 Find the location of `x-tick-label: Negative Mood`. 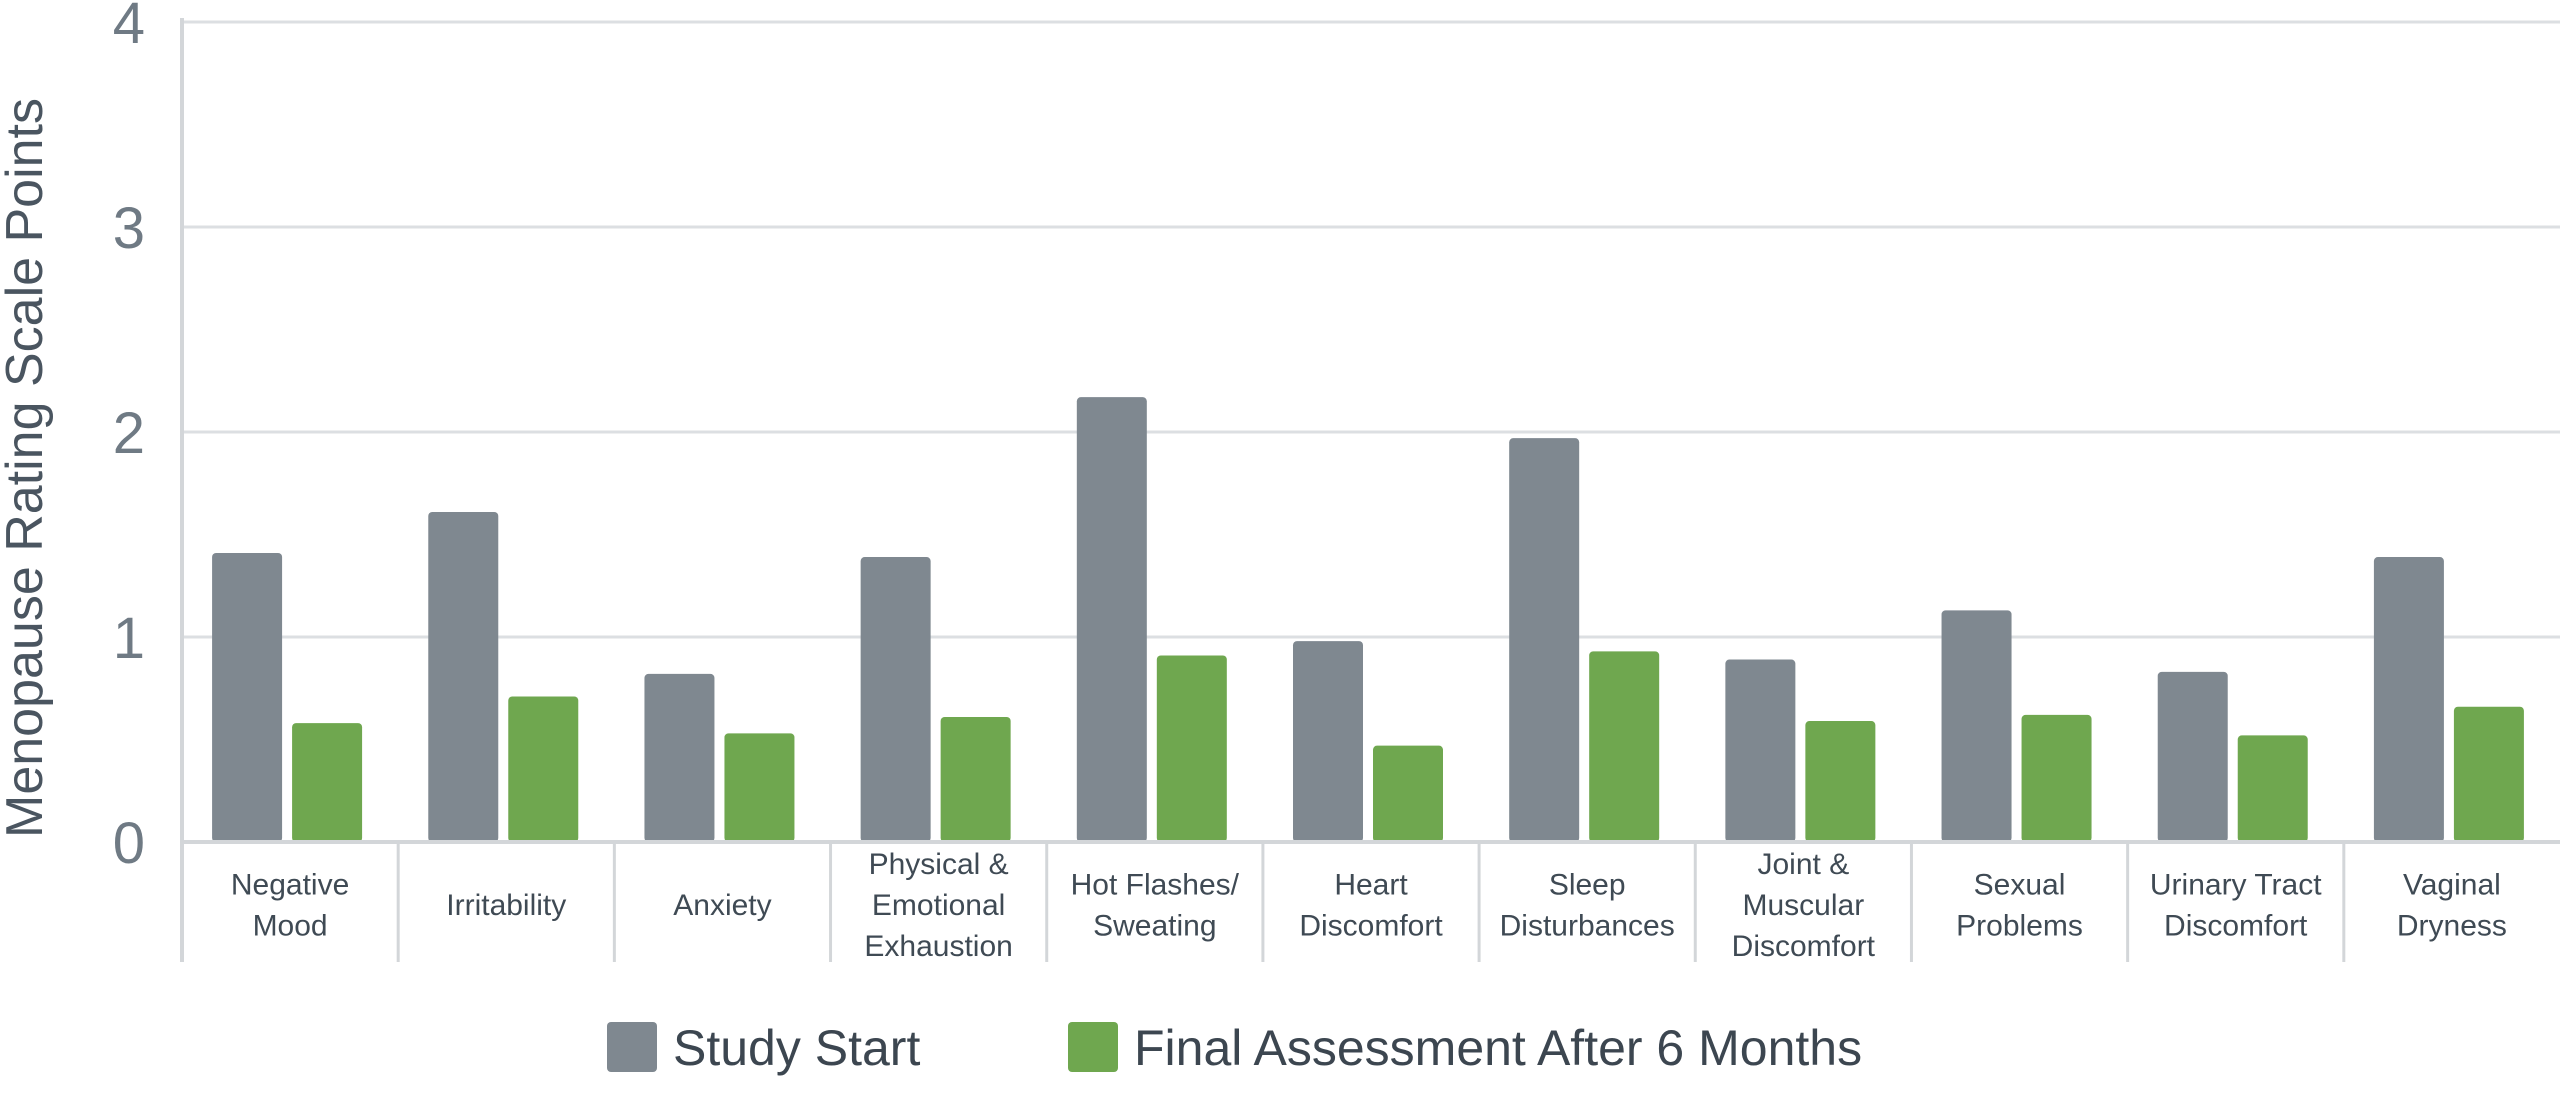

x-tick-label: Negative Mood is located at coordinates (290, 906).